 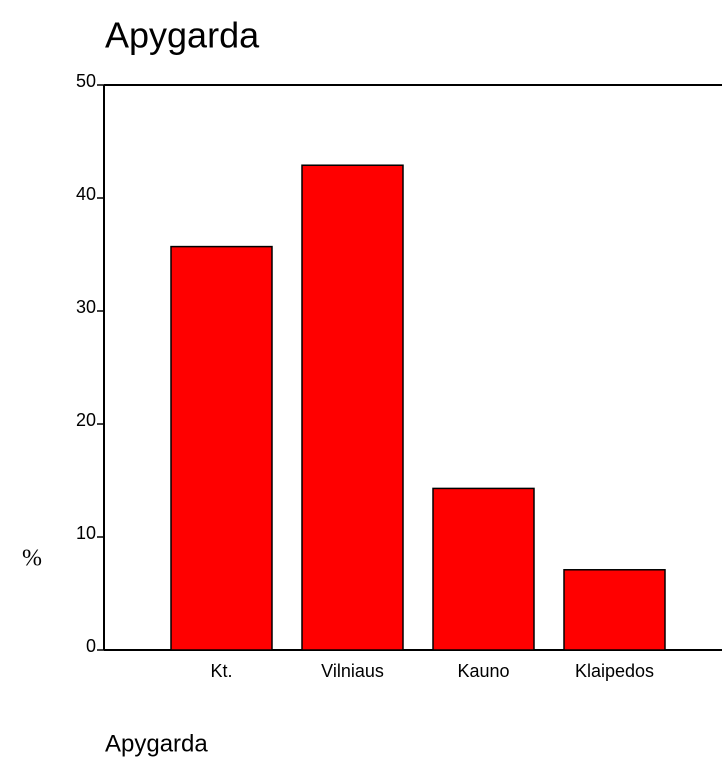 What do you see at coordinates (32, 559) in the screenshot?
I see `y-axis-label: %` at bounding box center [32, 559].